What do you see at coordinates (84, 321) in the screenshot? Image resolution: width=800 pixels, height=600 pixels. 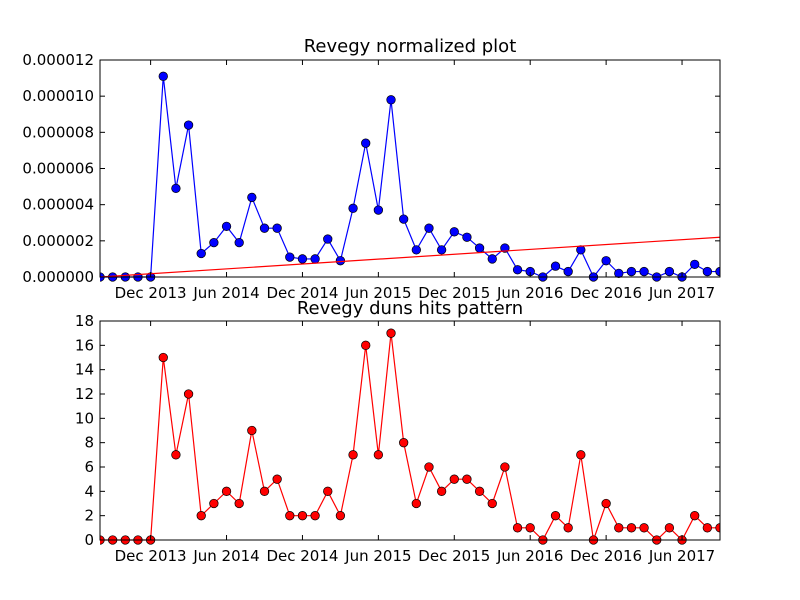 I see `y-tick-label: 18` at bounding box center [84, 321].